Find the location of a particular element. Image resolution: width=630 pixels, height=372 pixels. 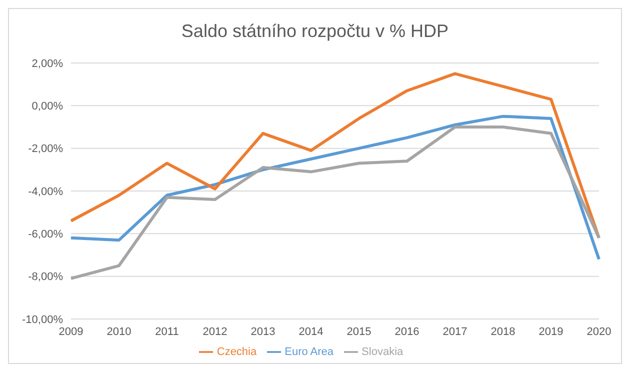

x-tick-label: 2015 is located at coordinates (359, 332).